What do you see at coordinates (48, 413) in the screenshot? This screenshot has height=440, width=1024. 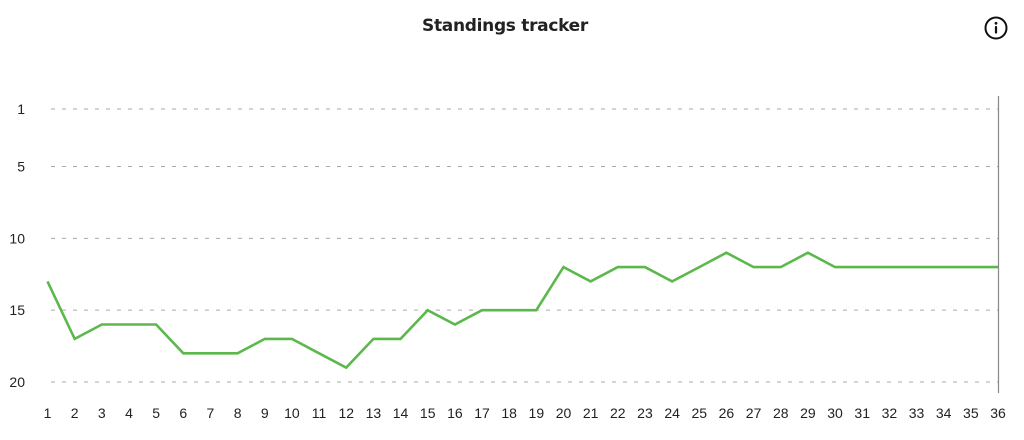 I see `x-tick-label: 1` at bounding box center [48, 413].